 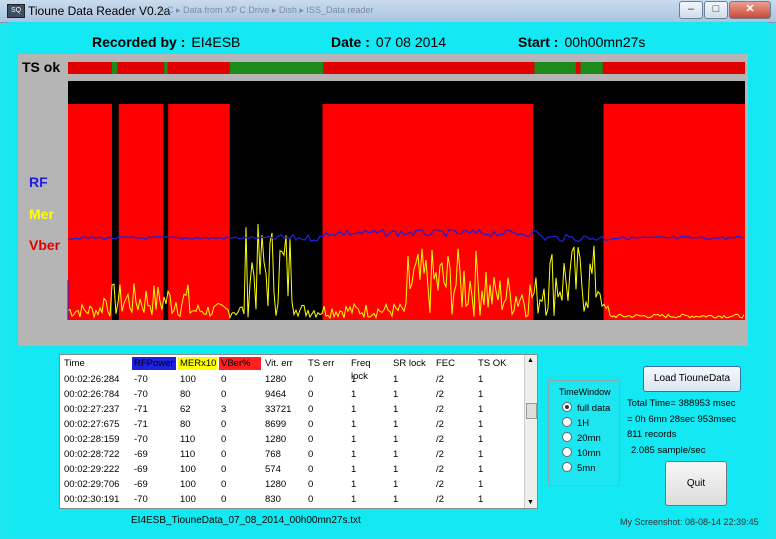 What do you see at coordinates (185, 424) in the screenshot?
I see `table-cell: 80` at bounding box center [185, 424].